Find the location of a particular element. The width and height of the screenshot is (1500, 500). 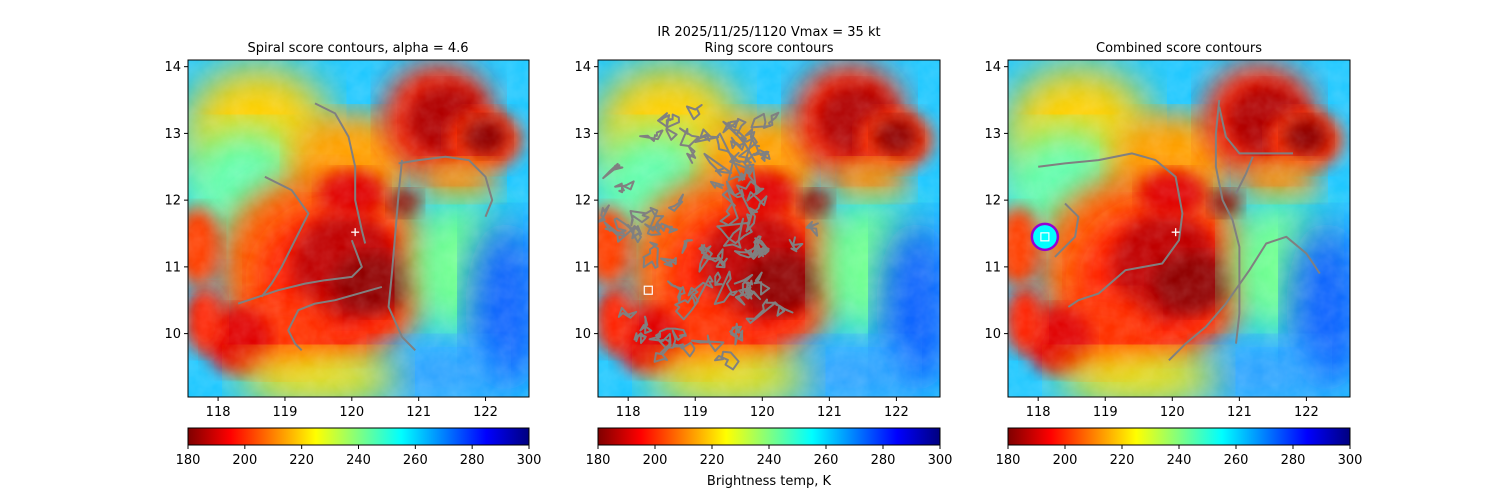

colorbar-tick-label: 180 is located at coordinates (1008, 460).